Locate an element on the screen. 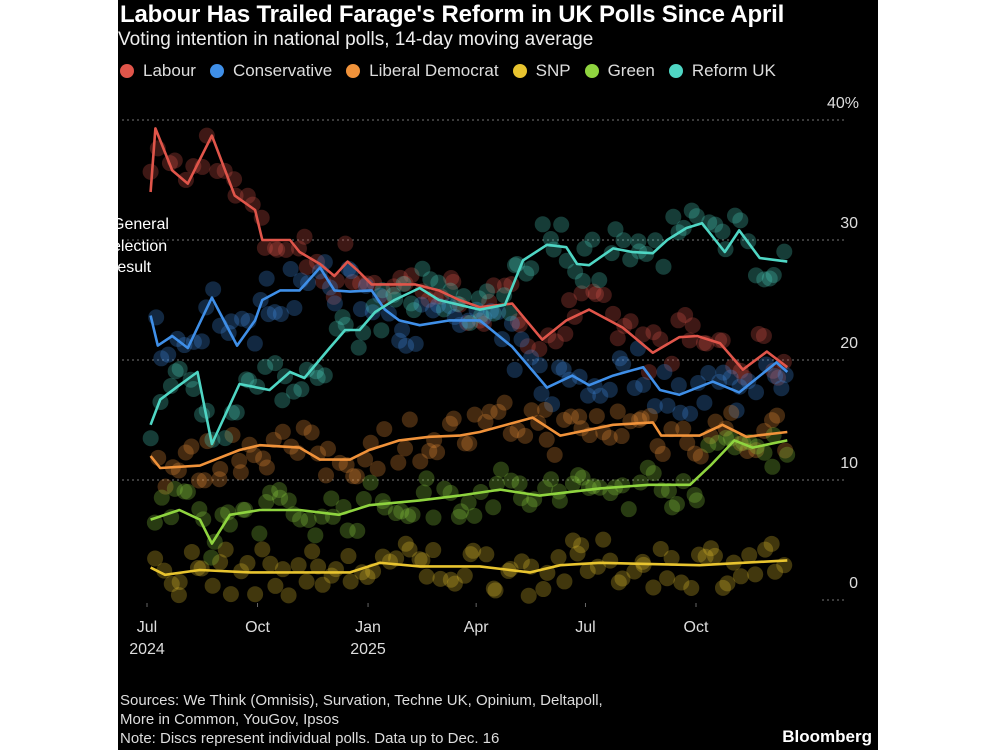  annotation-line-2: election is located at coordinates (143, 246).